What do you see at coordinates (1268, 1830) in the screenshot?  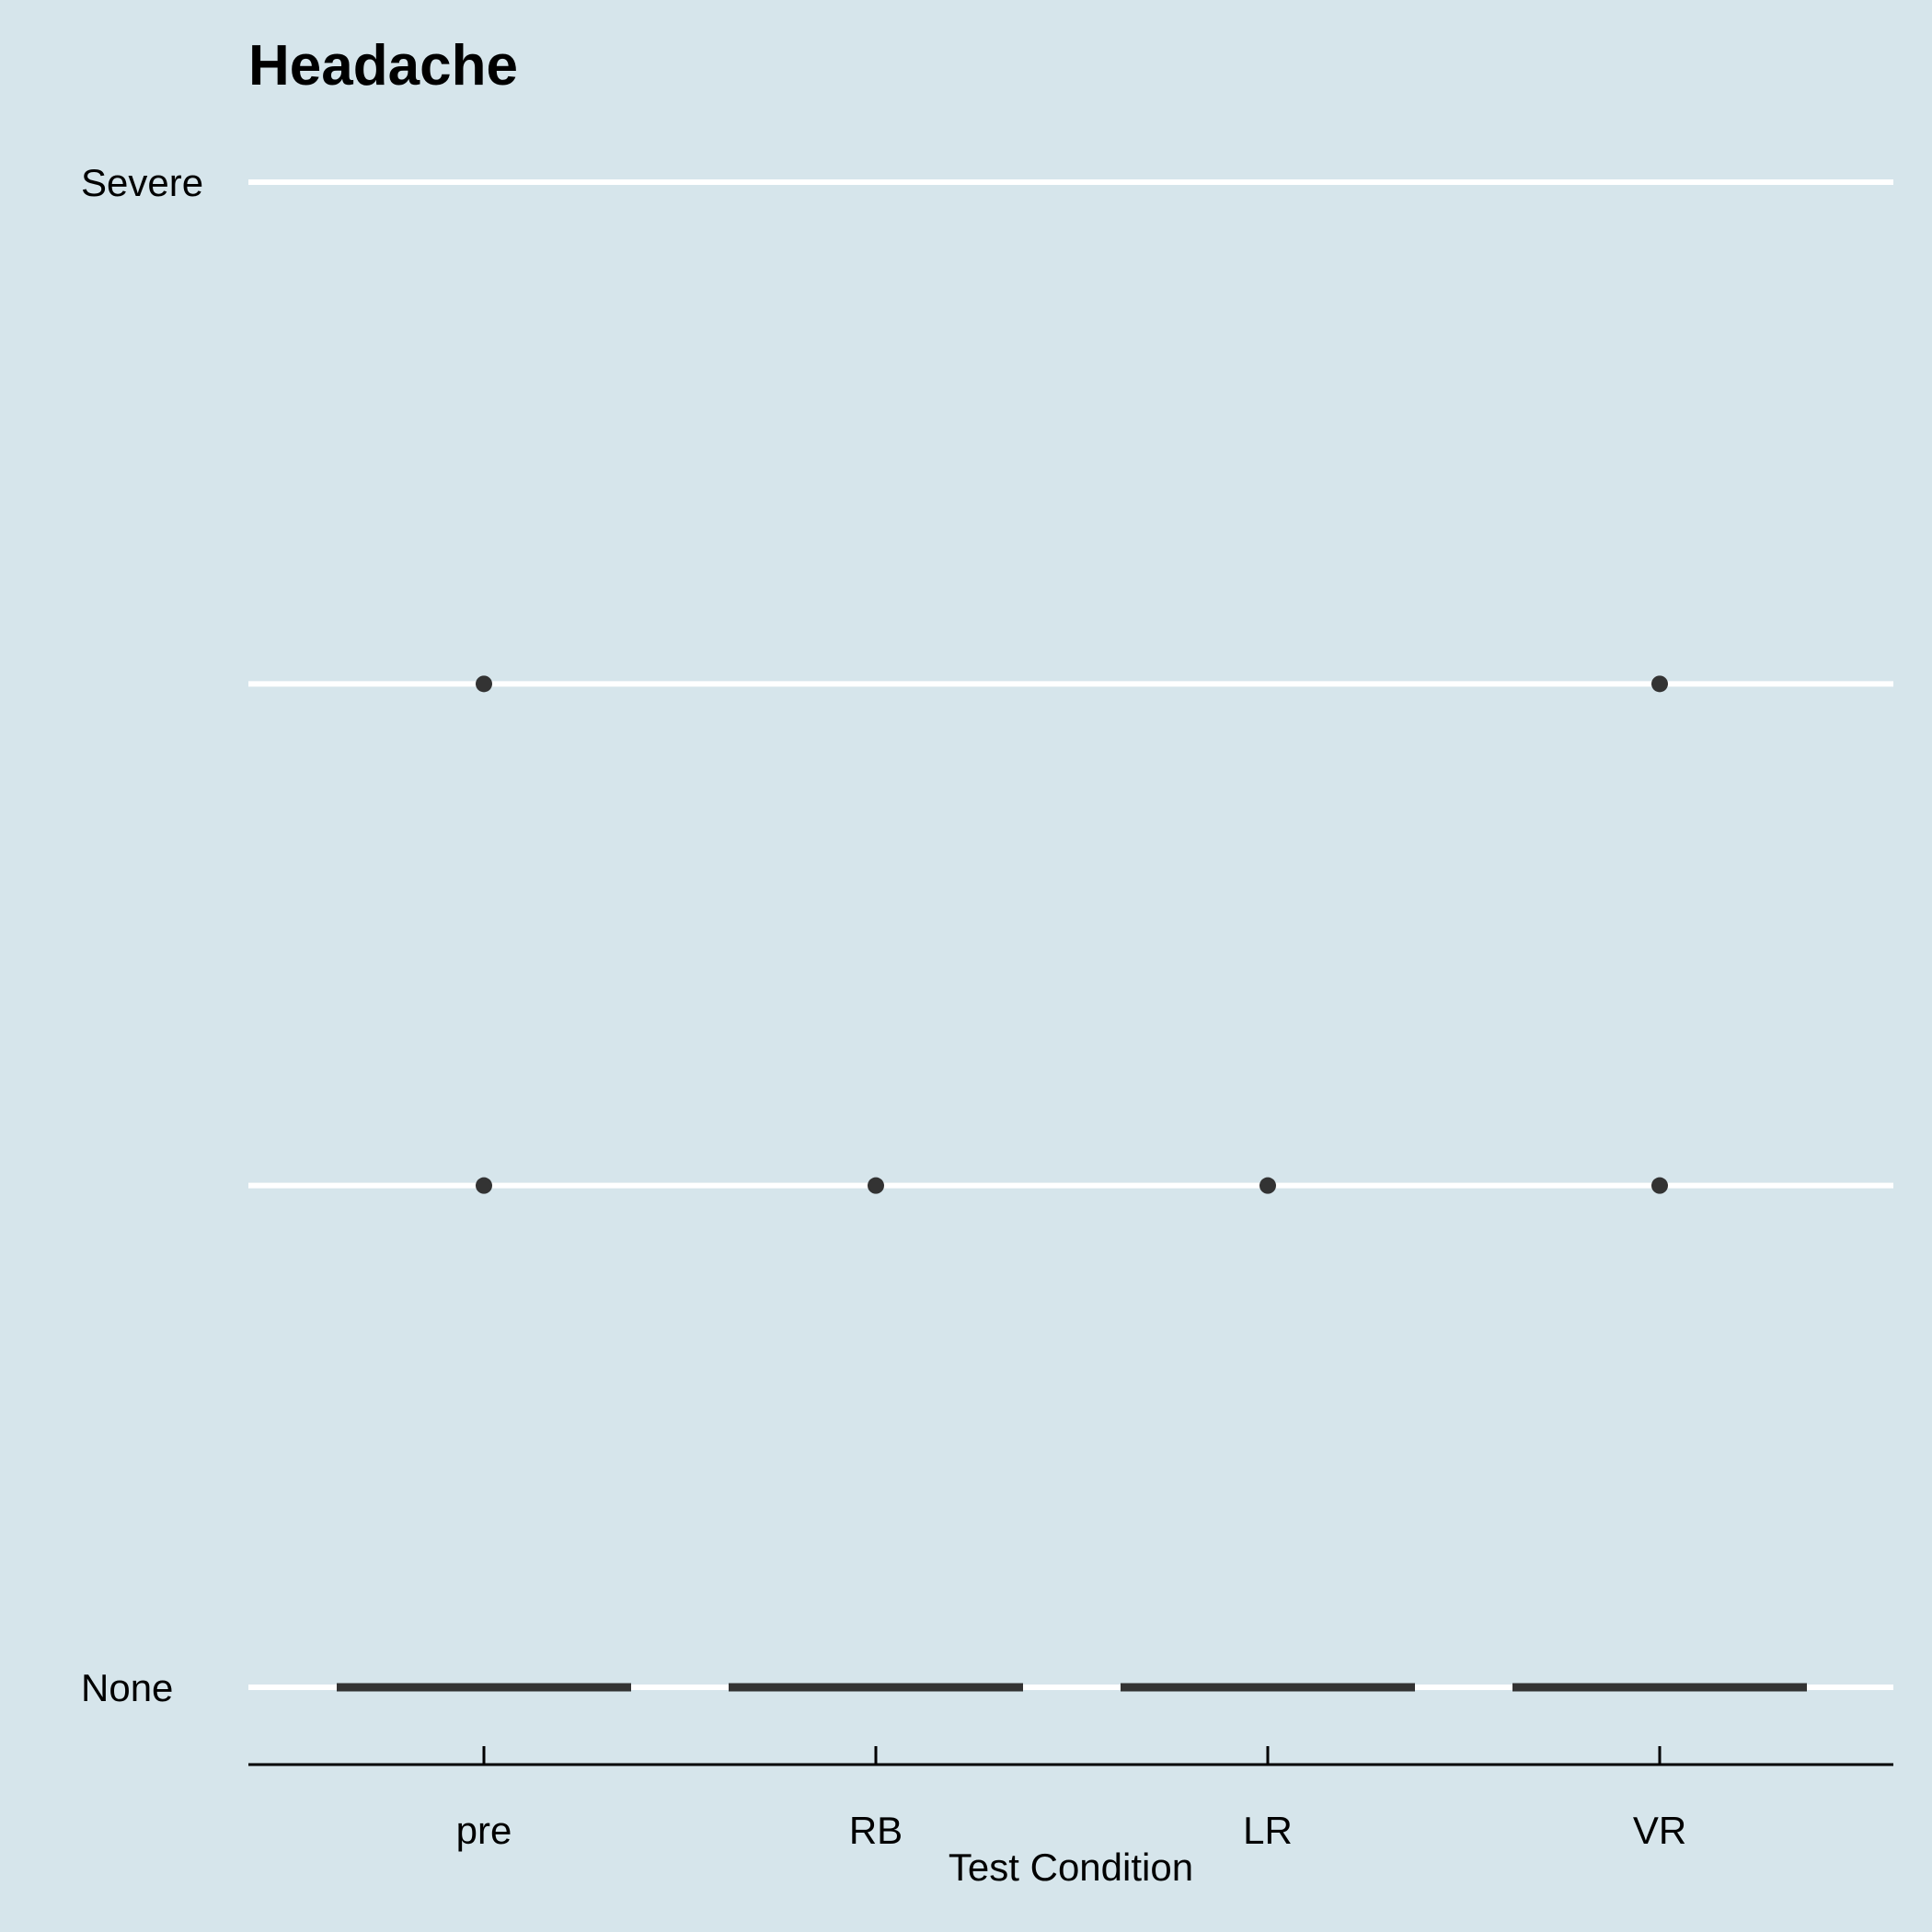 I see `x-tick-label-LR: LR` at bounding box center [1268, 1830].